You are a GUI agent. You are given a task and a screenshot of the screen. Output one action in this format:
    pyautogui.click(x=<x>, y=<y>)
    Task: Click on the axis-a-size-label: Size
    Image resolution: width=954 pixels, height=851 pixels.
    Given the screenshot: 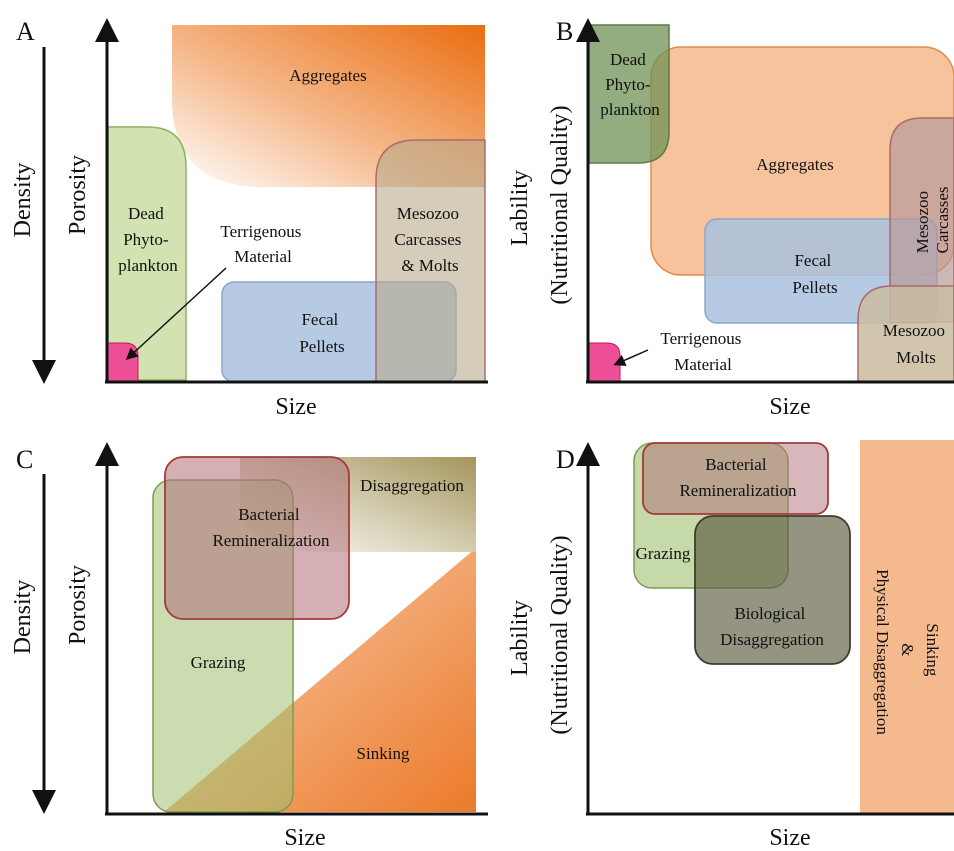 What is the action you would take?
    pyautogui.click(x=295, y=407)
    